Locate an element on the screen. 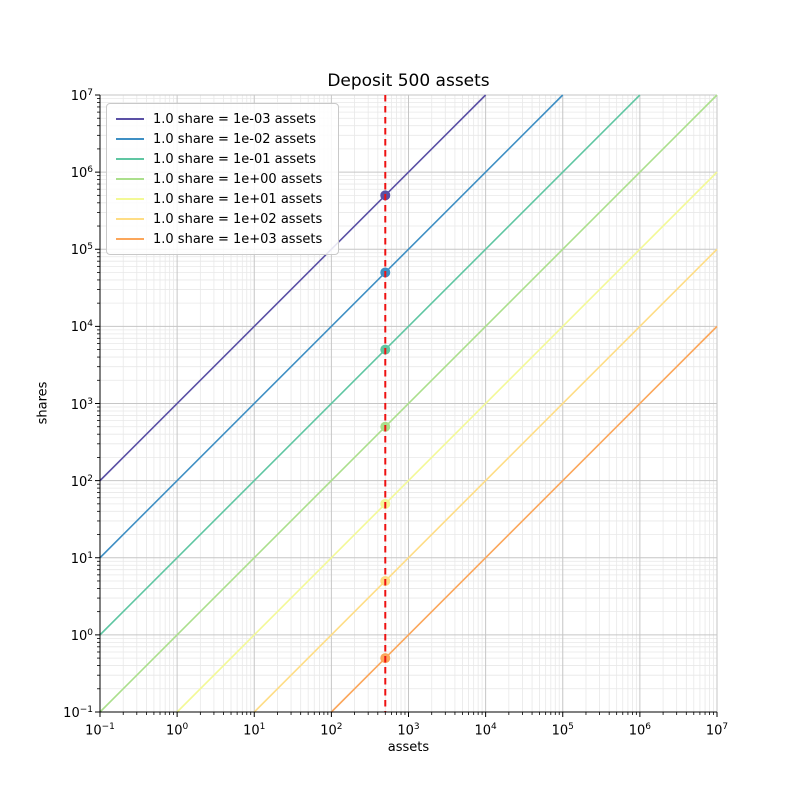 The image size is (800, 800). chart-title: Deposit 500 assets is located at coordinates (408, 81).